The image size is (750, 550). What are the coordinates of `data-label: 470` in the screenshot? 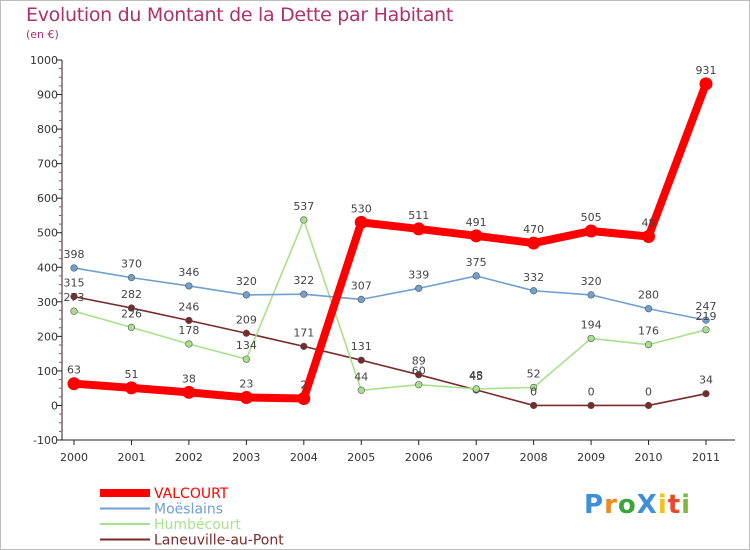 It's located at (533, 229).